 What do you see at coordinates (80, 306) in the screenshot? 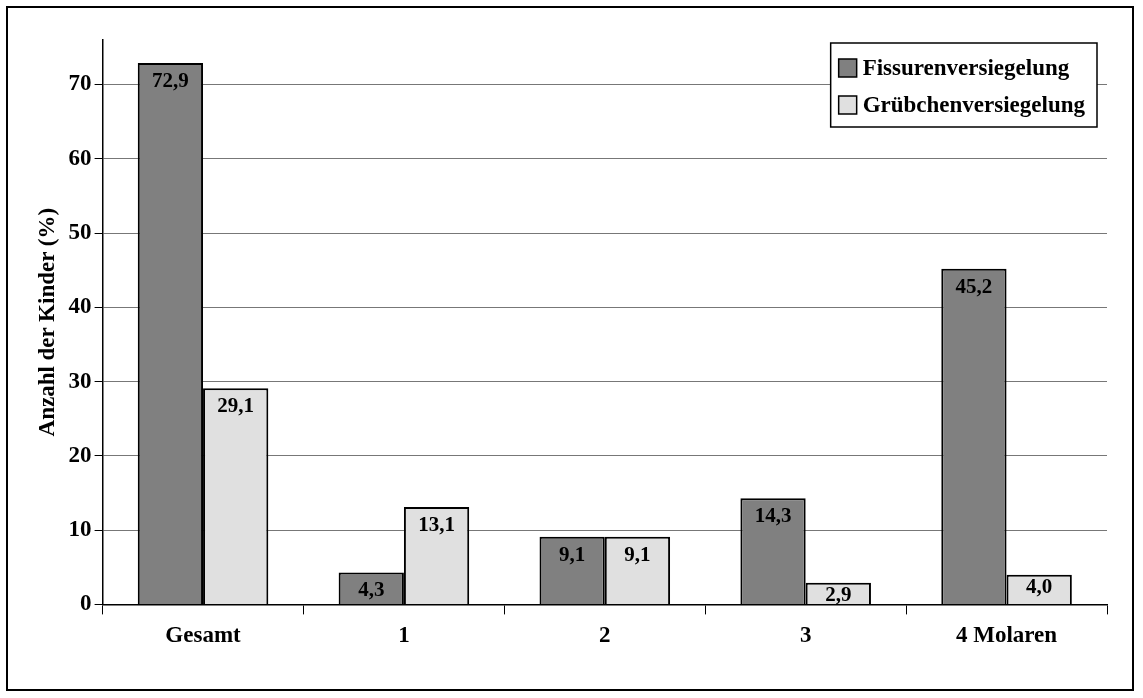
I see `y-tick-label: 40` at bounding box center [80, 306].